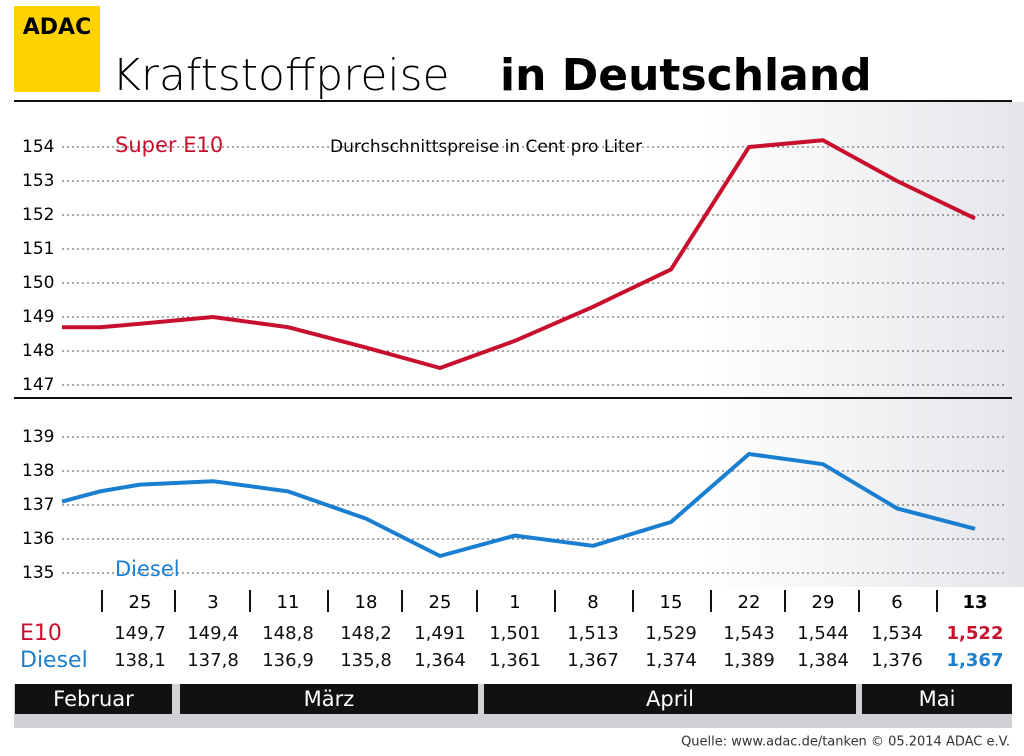 The width and height of the screenshot is (1024, 756). Describe the element at coordinates (169, 145) in the screenshot. I see `legend-entry: Super E10` at that location.